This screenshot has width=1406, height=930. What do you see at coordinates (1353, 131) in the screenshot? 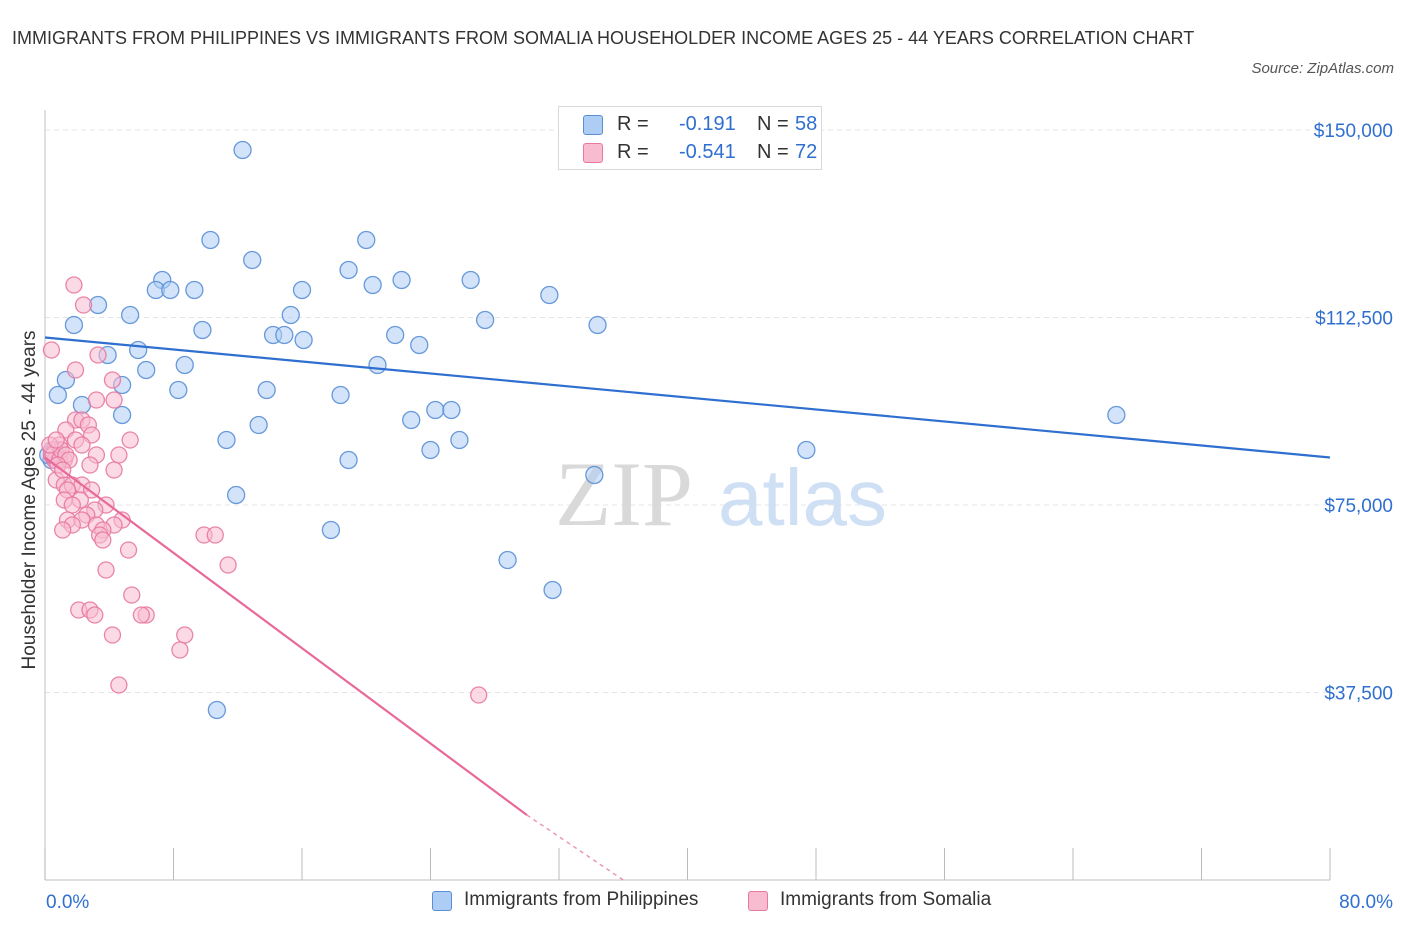
I see `y-tick-label: $150,000` at bounding box center [1353, 131].